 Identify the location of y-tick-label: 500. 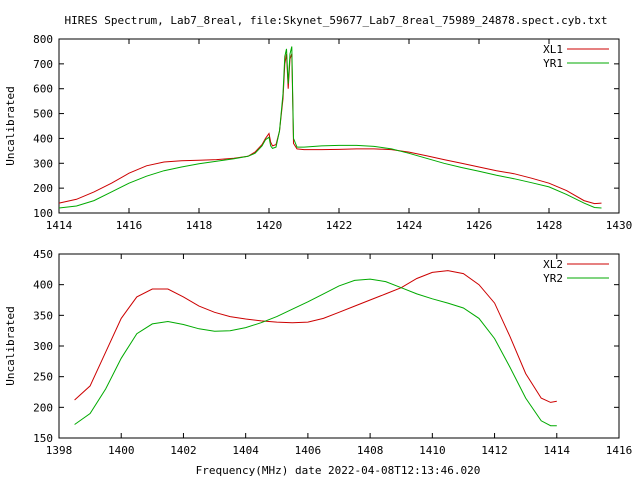
(43, 114).